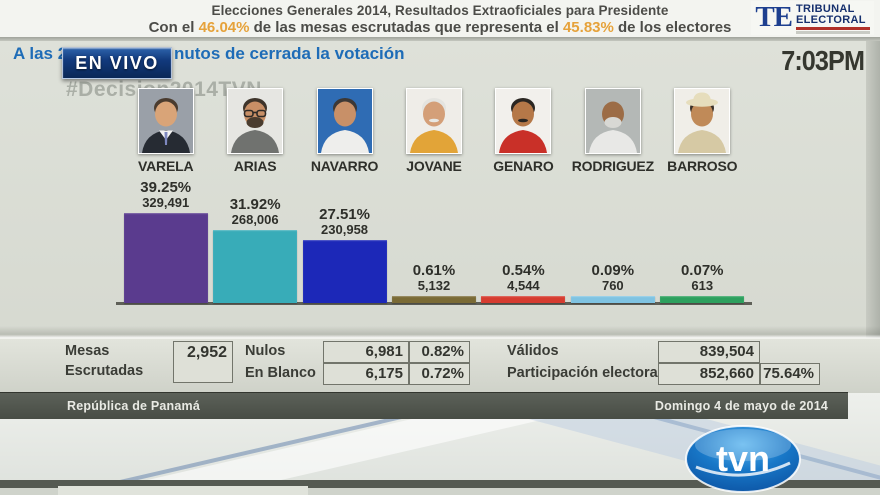 The image size is (880, 495). I want to click on tribunal-electoral-logo: TE TRIBUNAL ELECTORAL, so click(812, 18).